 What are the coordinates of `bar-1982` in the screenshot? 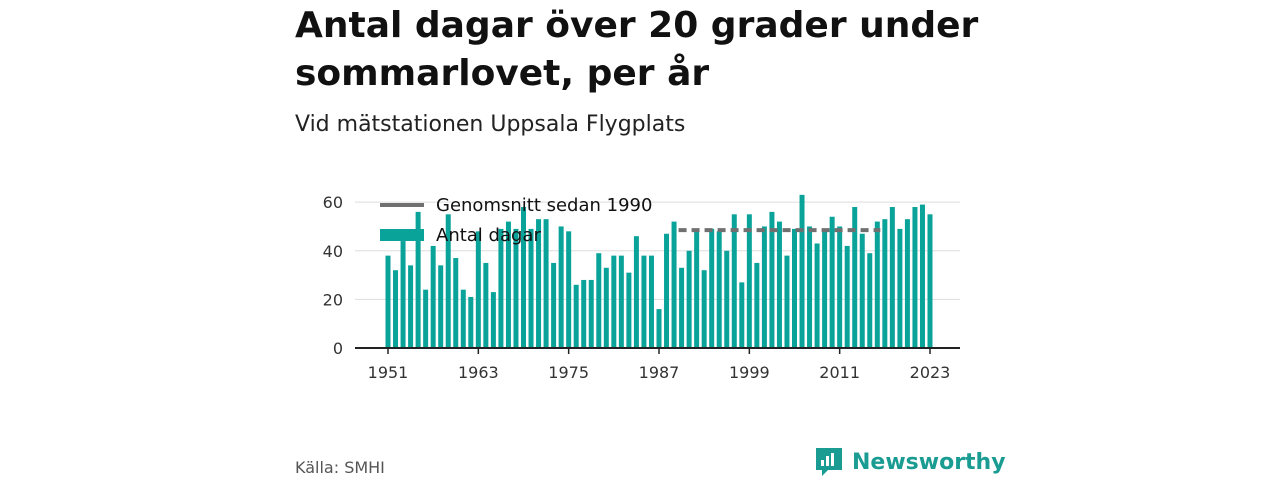 It's located at (621, 301).